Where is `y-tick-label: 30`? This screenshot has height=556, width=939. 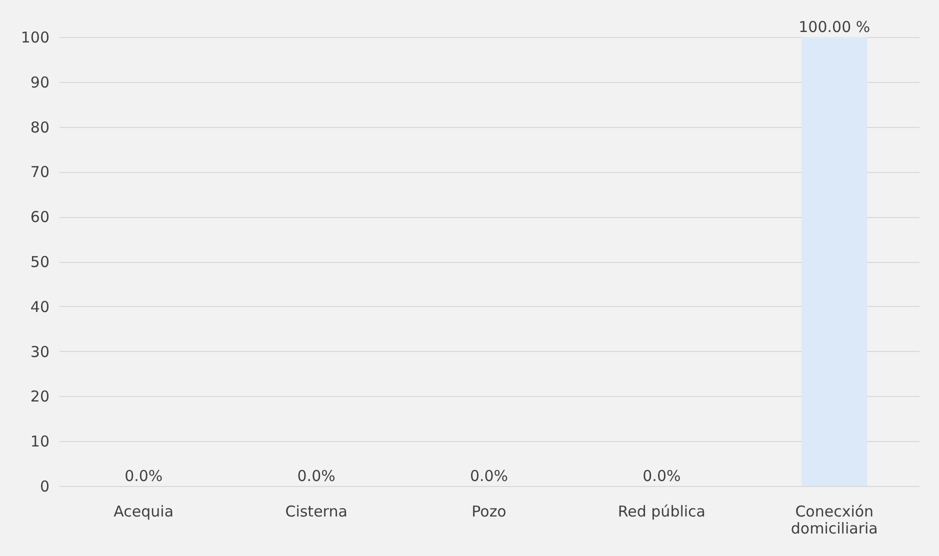 y-tick-label: 30 is located at coordinates (40, 351).